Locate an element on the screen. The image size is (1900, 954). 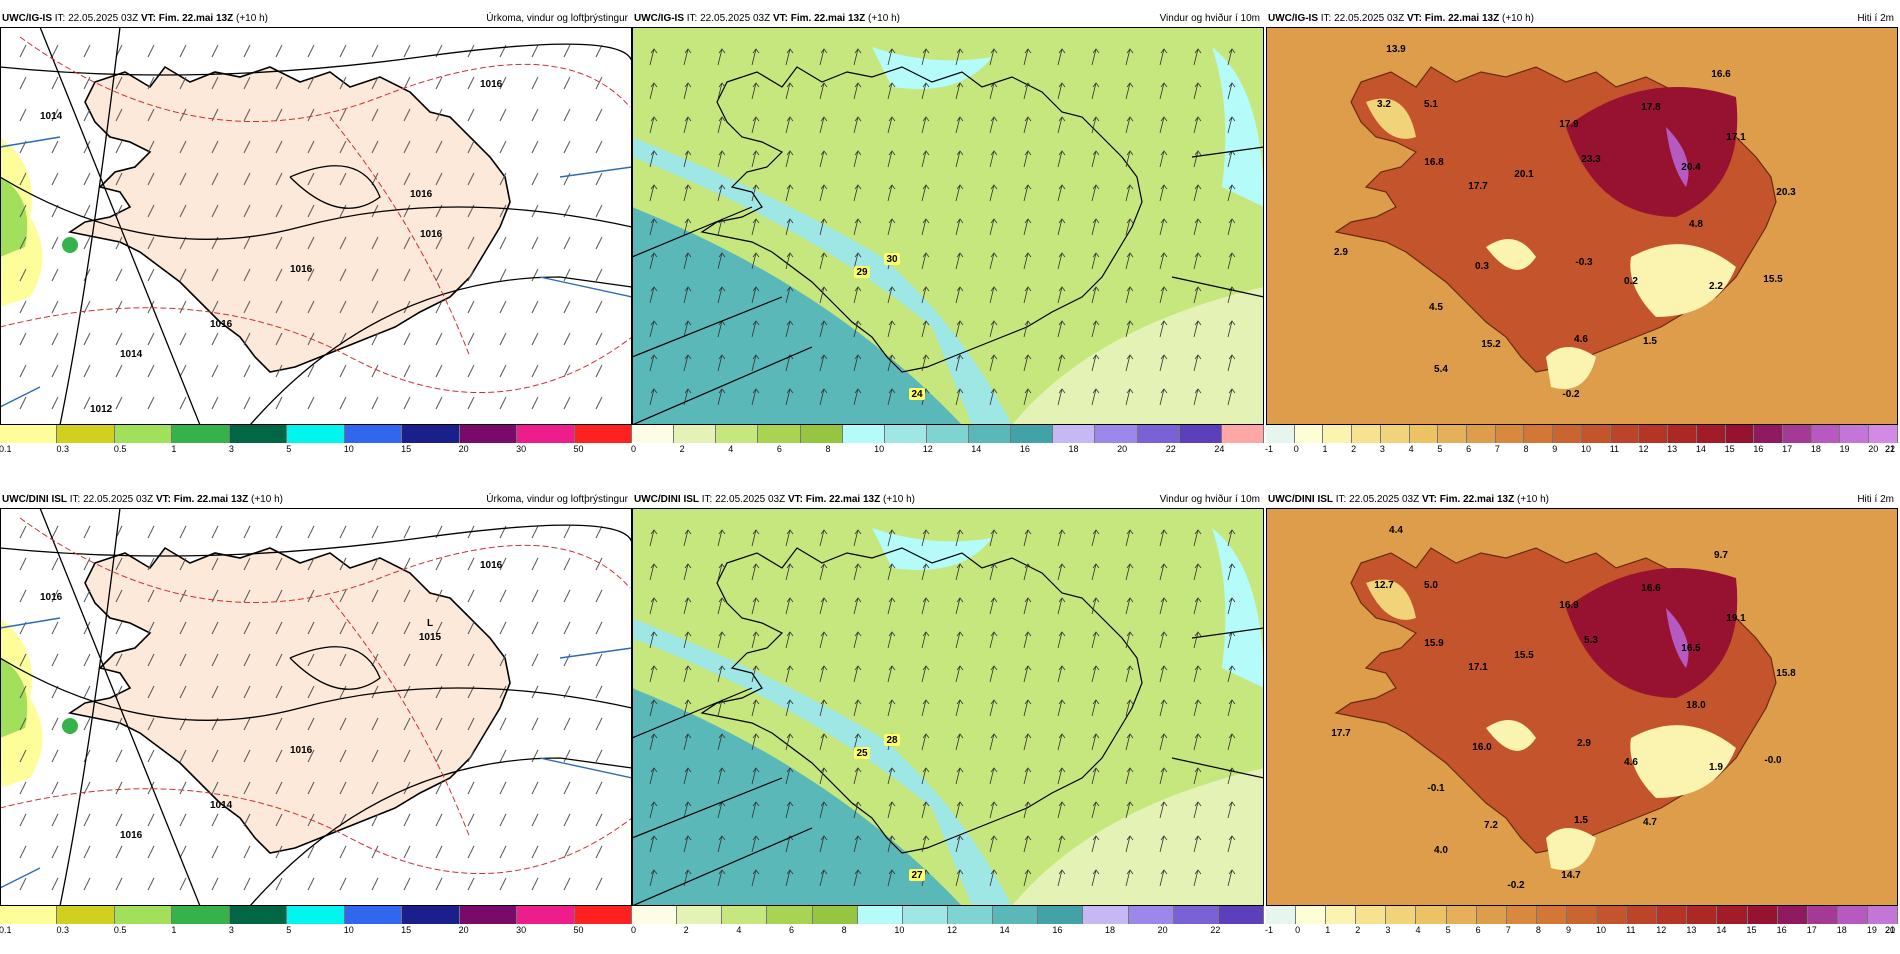
temperature-value: 20.3 is located at coordinates (1786, 192).